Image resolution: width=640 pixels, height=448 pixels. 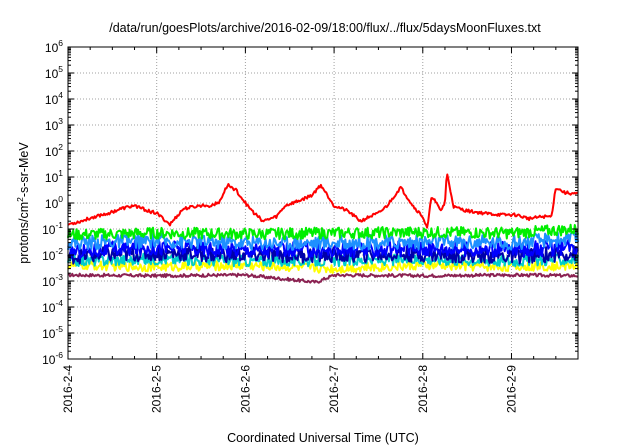 I want to click on y-tick-label: 10⁻¹, so click(x=52, y=228).